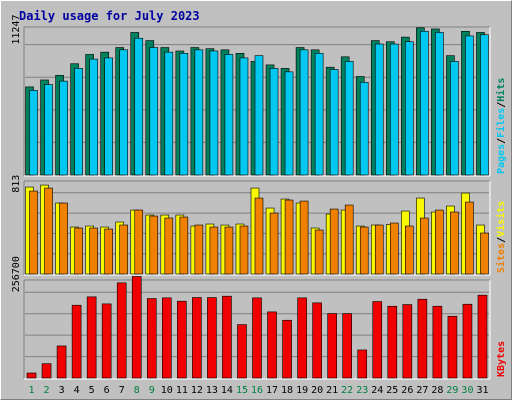 The image size is (512, 400). What do you see at coordinates (257, 390) in the screenshot?
I see `x-tick-label: 16` at bounding box center [257, 390].